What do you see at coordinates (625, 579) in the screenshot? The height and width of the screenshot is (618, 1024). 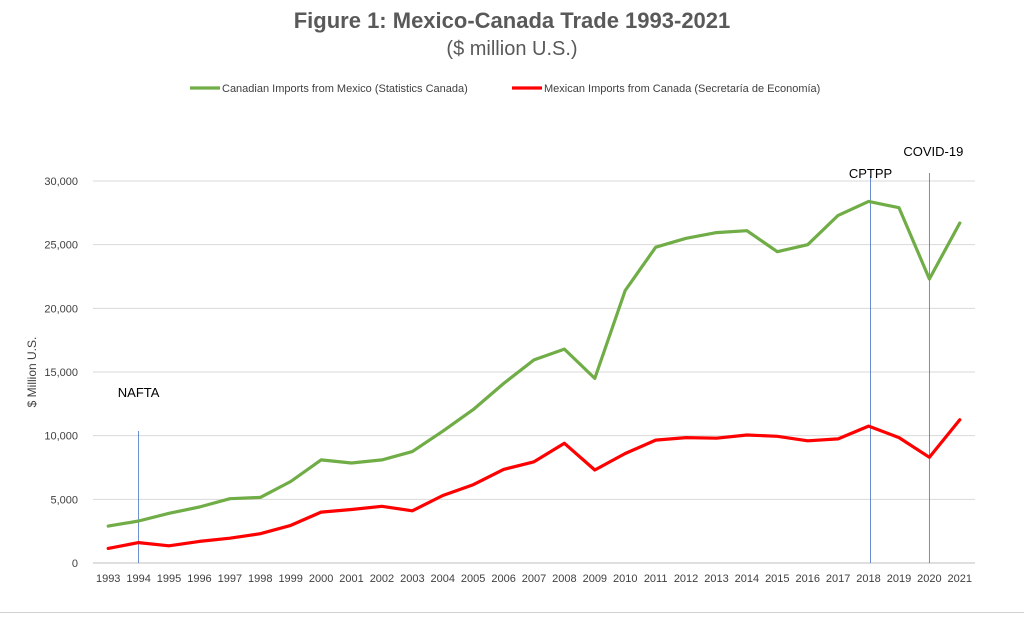 I see `x-tick-label: 2010` at bounding box center [625, 579].